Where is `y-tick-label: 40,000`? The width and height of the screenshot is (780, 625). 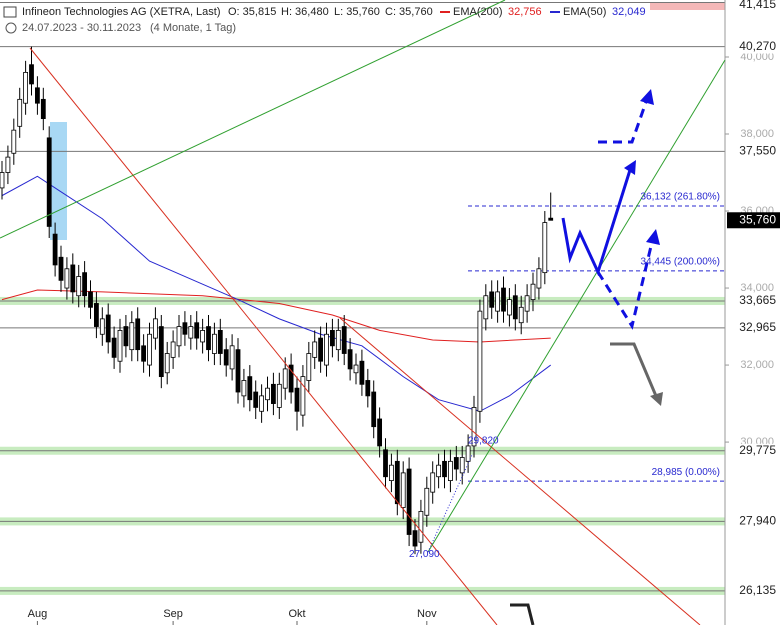 y-tick-label: 40,000 is located at coordinates (757, 57).